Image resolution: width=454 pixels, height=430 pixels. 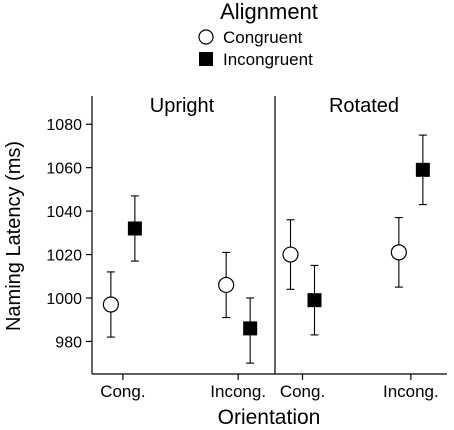 I want to click on y-tick-label: 1080, so click(x=64, y=125).